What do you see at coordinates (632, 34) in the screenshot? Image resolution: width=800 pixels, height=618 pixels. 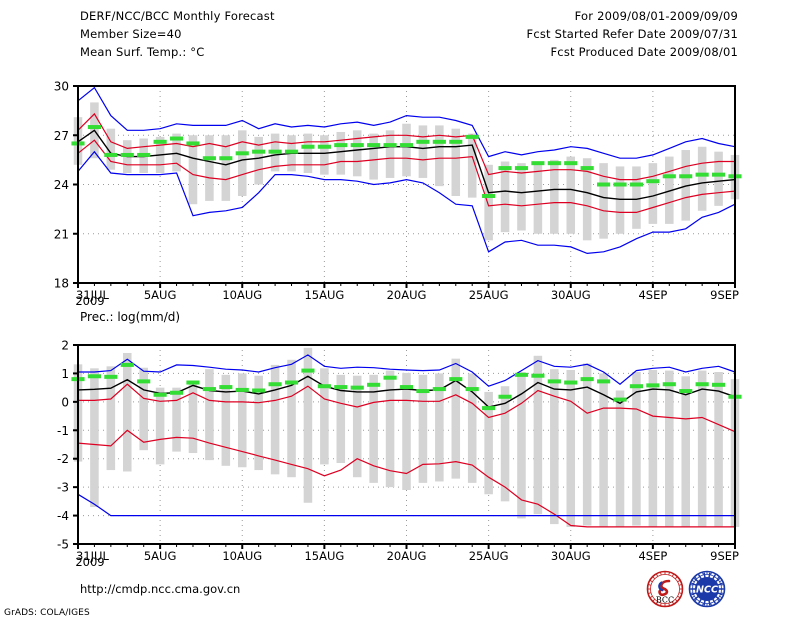 I see `header-refer-date: Fcst Started Refer Date 2009/07/31` at bounding box center [632, 34].